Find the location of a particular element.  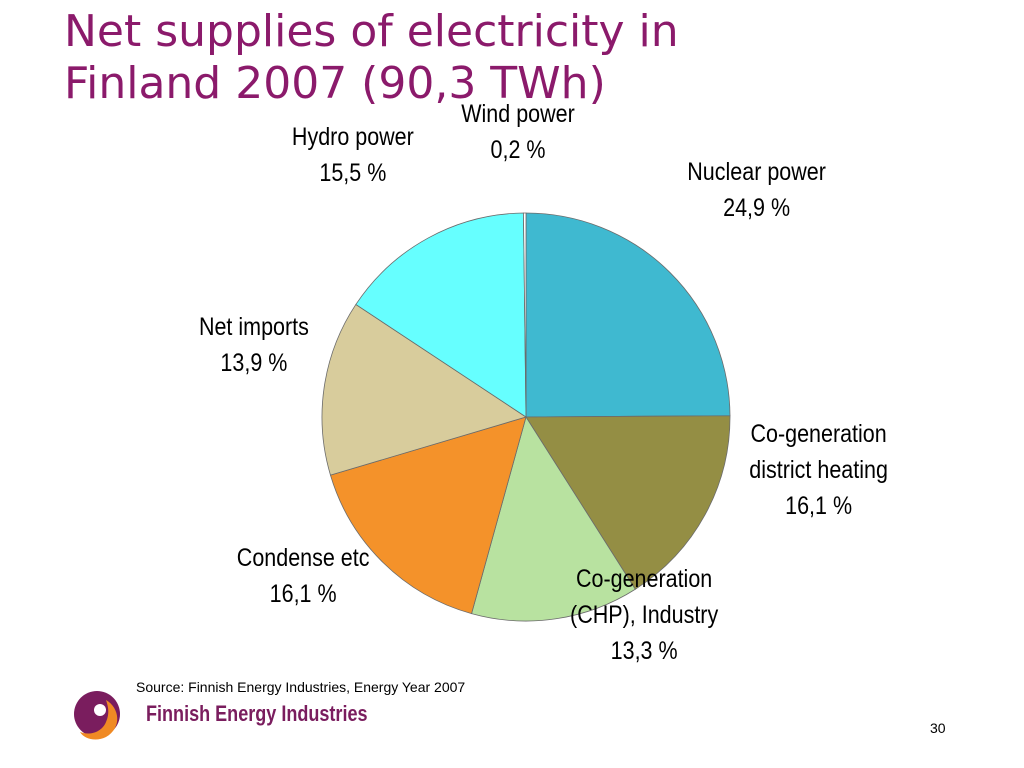

slice-label-value: 13,9 % is located at coordinates (254, 363).